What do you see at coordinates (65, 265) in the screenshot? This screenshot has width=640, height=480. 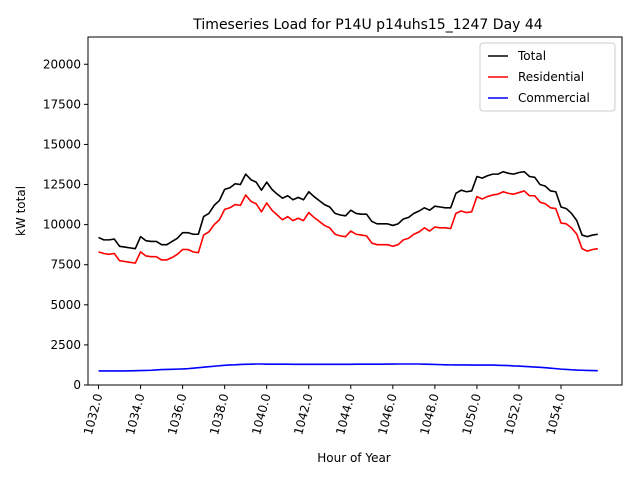 I see `y-tick-label: 7500` at bounding box center [65, 265].